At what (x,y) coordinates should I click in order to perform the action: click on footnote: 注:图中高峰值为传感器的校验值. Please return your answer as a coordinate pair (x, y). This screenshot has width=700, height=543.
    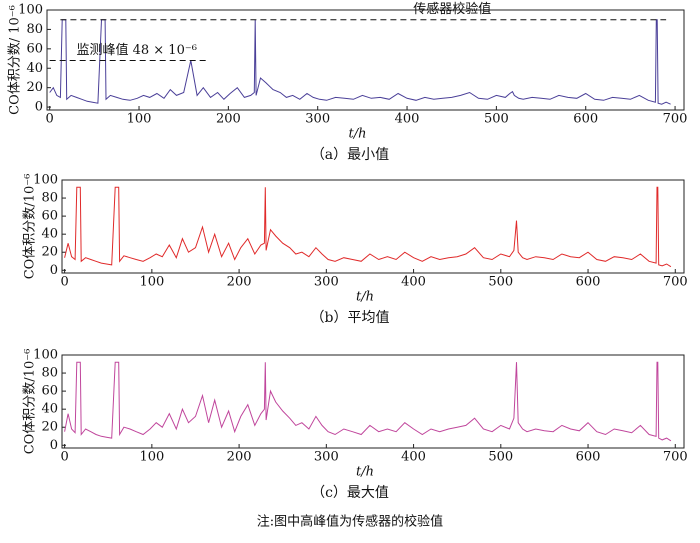
    Looking at the image, I should click on (350, 522).